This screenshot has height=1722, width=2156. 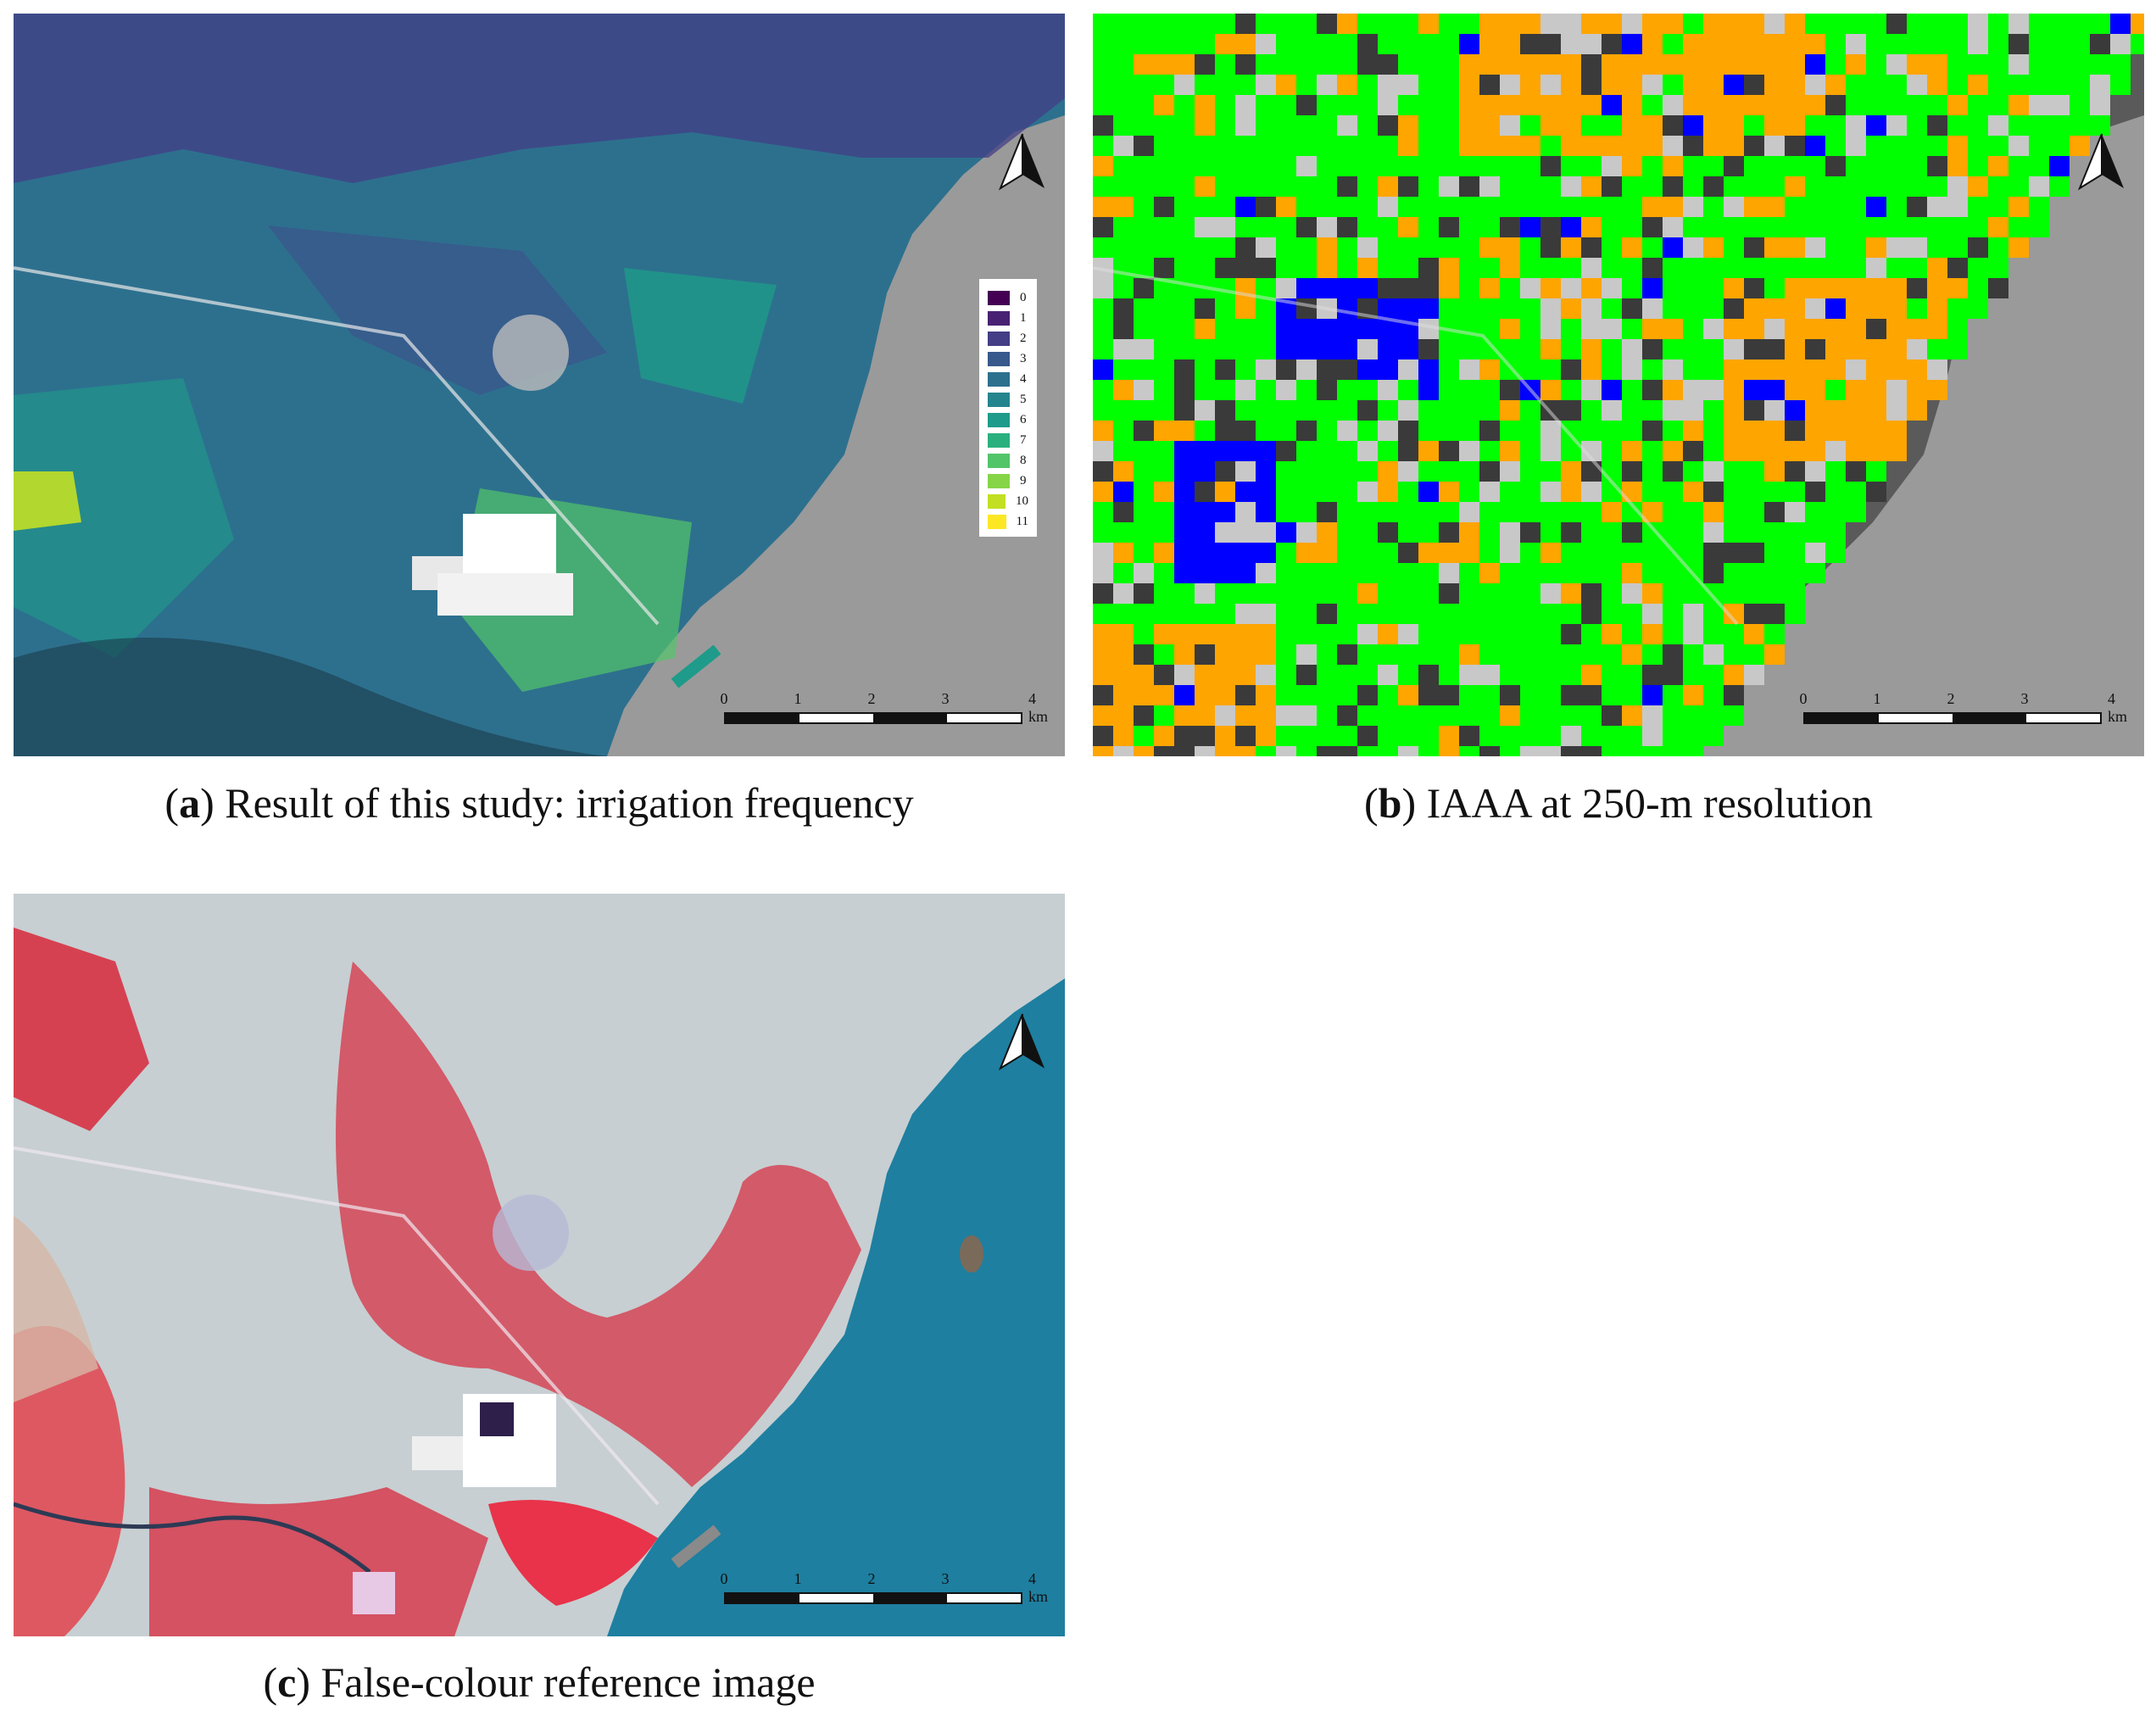 What do you see at coordinates (893, 1587) in the screenshot?
I see `scale-labels: 0 1 2 3 4 km` at bounding box center [893, 1587].